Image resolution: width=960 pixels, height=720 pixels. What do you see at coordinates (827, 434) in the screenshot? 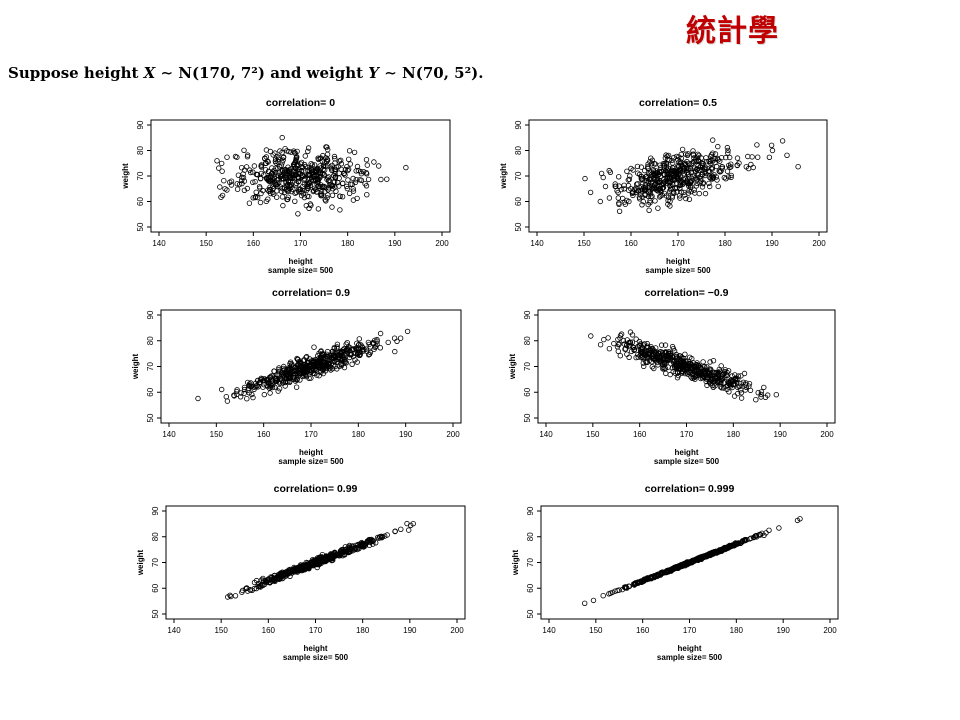
I see `x-tick-label: 200` at bounding box center [827, 434].